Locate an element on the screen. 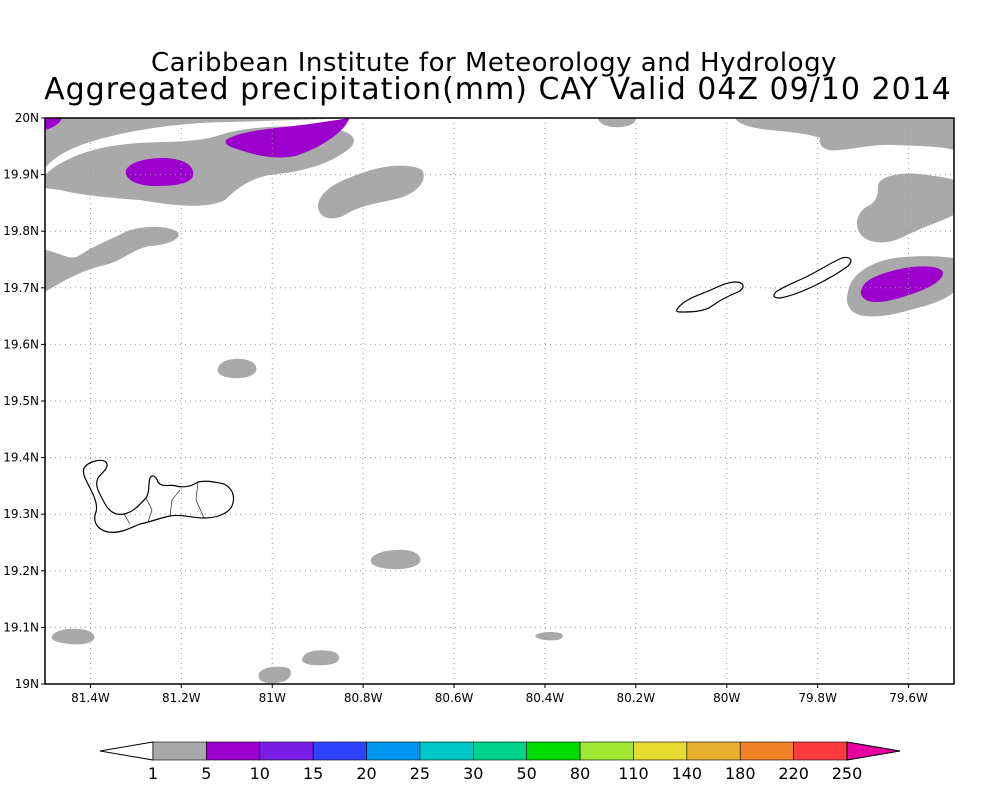  colorbar-label: 180 is located at coordinates (740, 773).